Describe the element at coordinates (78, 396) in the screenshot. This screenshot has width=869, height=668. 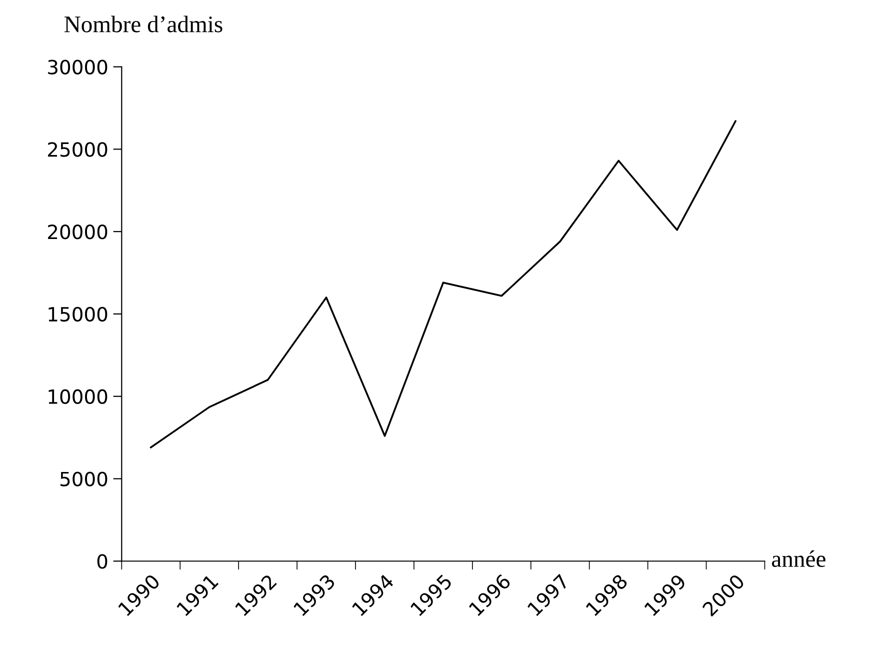
I see `y-tick-label: 10000` at that location.